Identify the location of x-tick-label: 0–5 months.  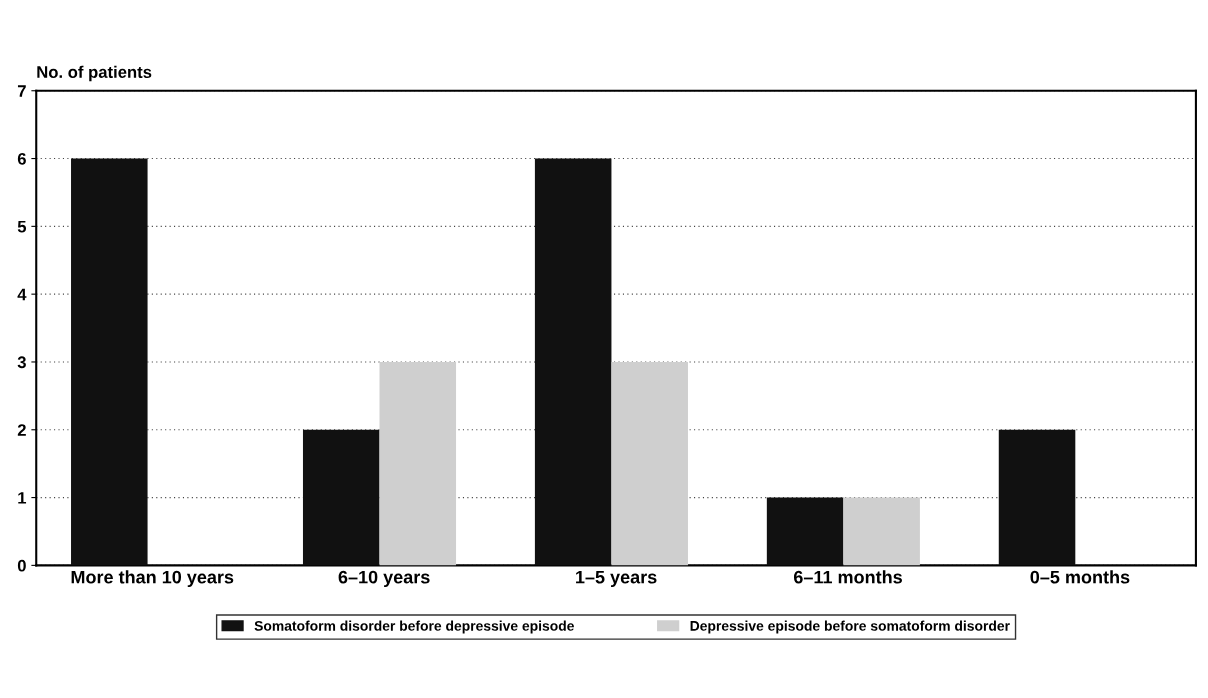
(1080, 577).